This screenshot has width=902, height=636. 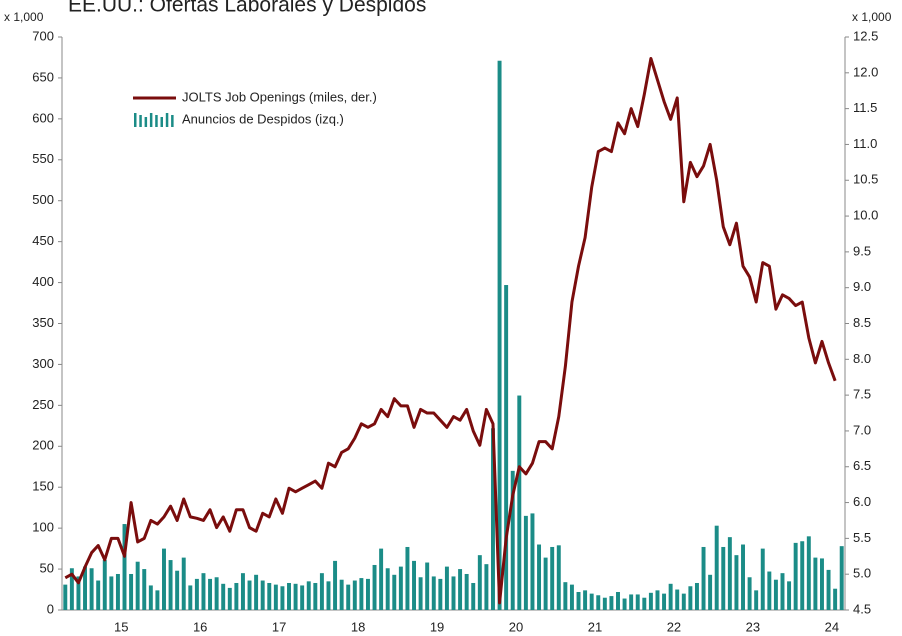 What do you see at coordinates (121, 626) in the screenshot?
I see `x-tick-label: 15` at bounding box center [121, 626].